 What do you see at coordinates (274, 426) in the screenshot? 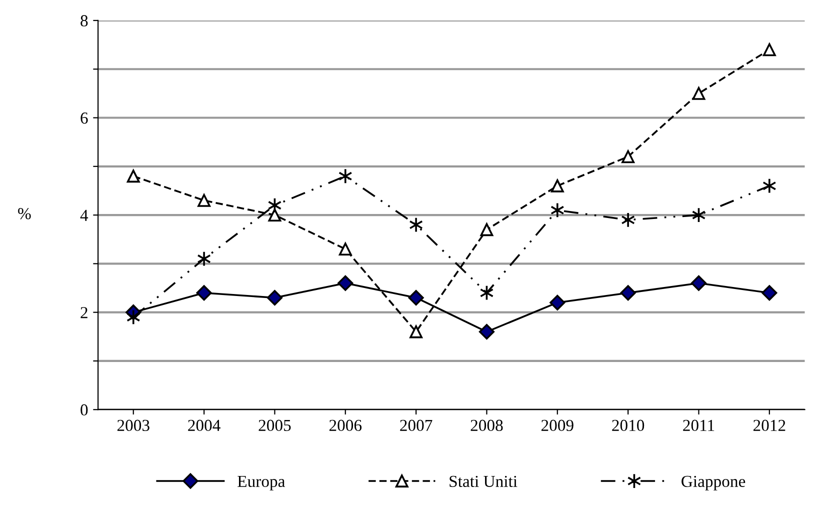
I see `x-tick-label: 2005` at bounding box center [274, 426].